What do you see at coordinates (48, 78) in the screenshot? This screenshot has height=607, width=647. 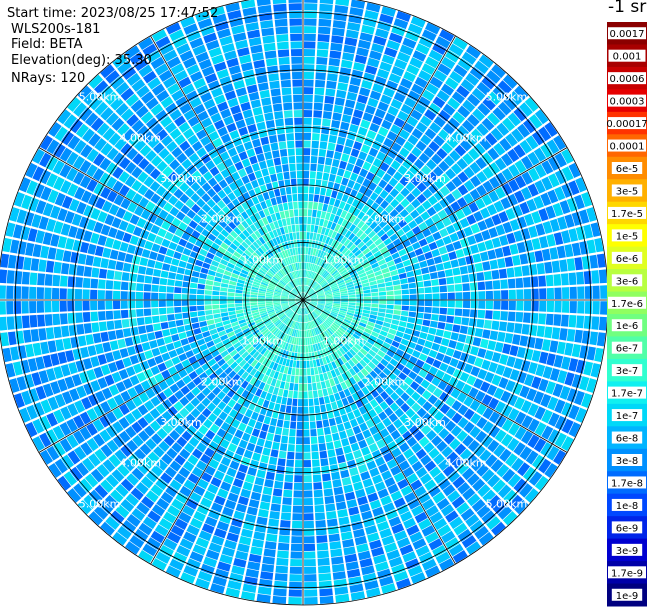 I see `nrays-label: NRays: 120` at bounding box center [48, 78].